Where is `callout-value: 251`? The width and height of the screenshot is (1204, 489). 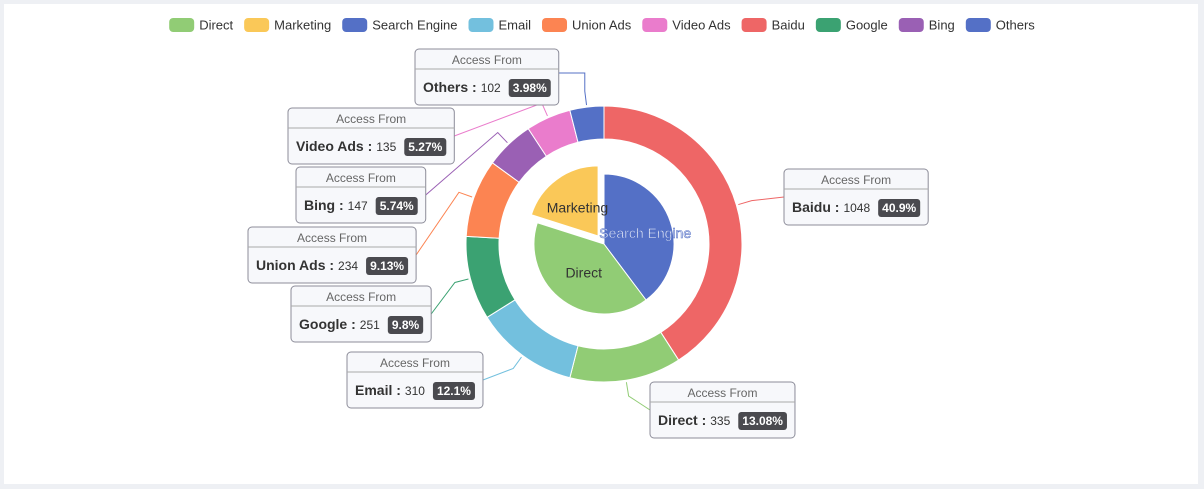
callout-value: 251 is located at coordinates (370, 325).